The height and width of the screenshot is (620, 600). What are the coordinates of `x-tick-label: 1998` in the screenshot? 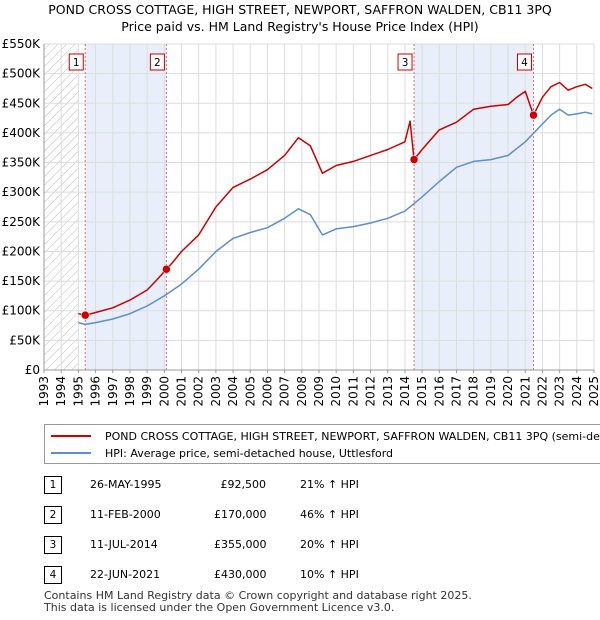 It's located at (130, 391).